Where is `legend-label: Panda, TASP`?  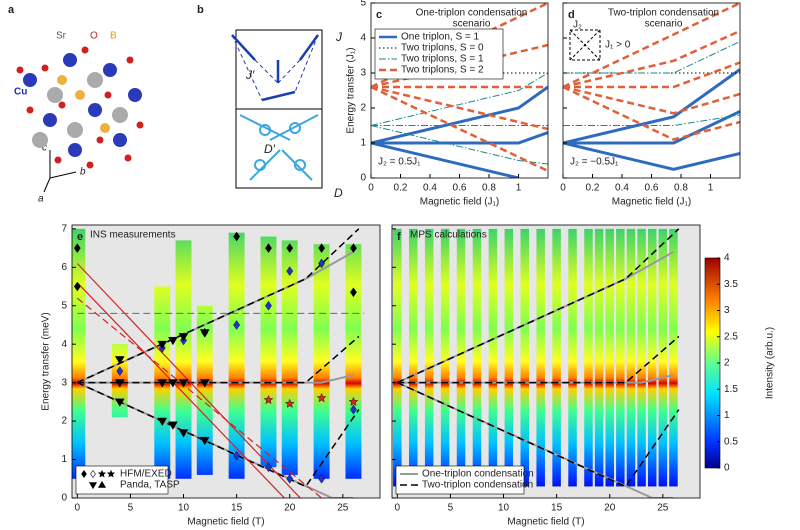 legend-label: Panda, TASP is located at coordinates (150, 485).